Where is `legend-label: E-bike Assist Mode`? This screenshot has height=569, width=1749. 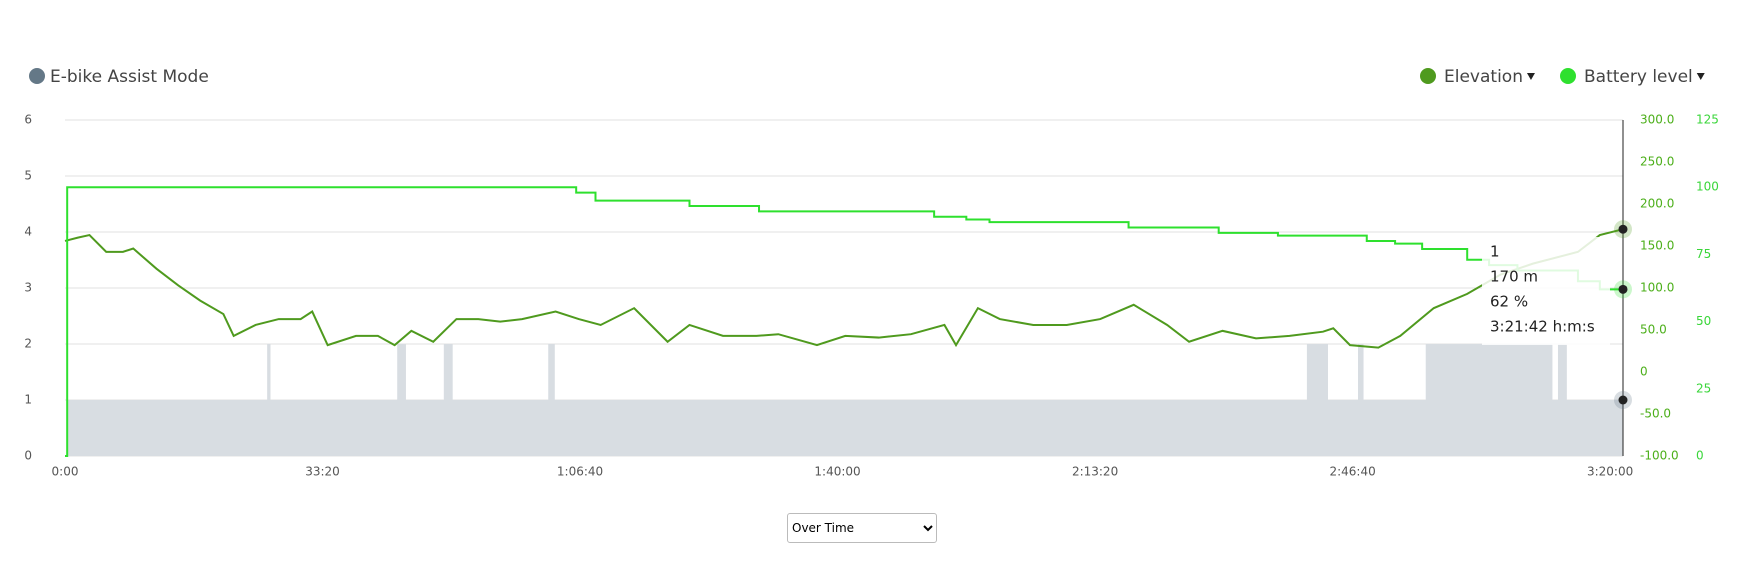
legend-label: E-bike Assist Mode is located at coordinates (129, 77).